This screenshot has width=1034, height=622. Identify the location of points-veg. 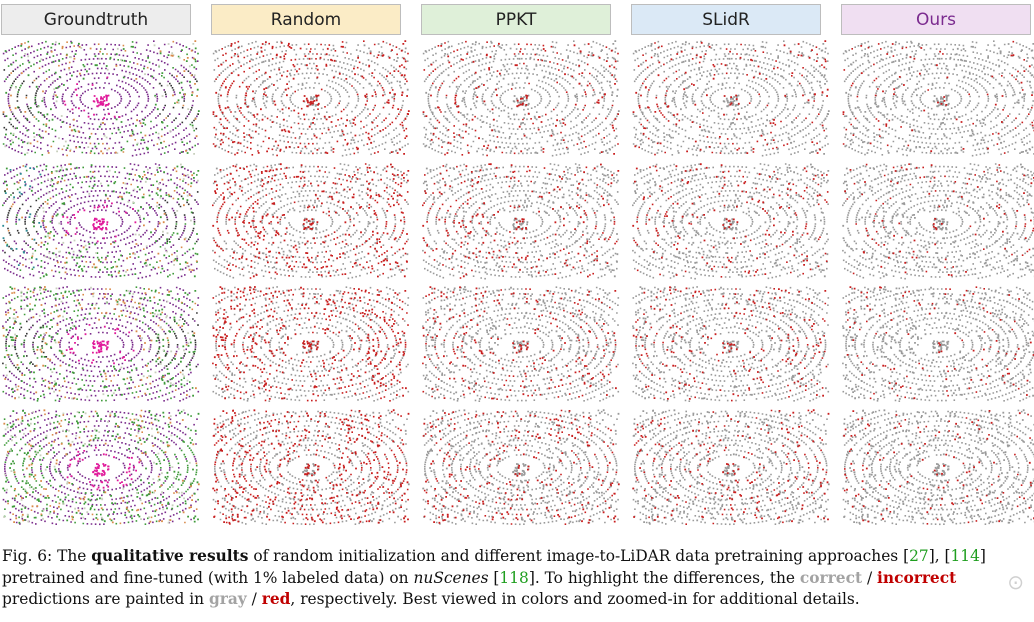
(101, 467).